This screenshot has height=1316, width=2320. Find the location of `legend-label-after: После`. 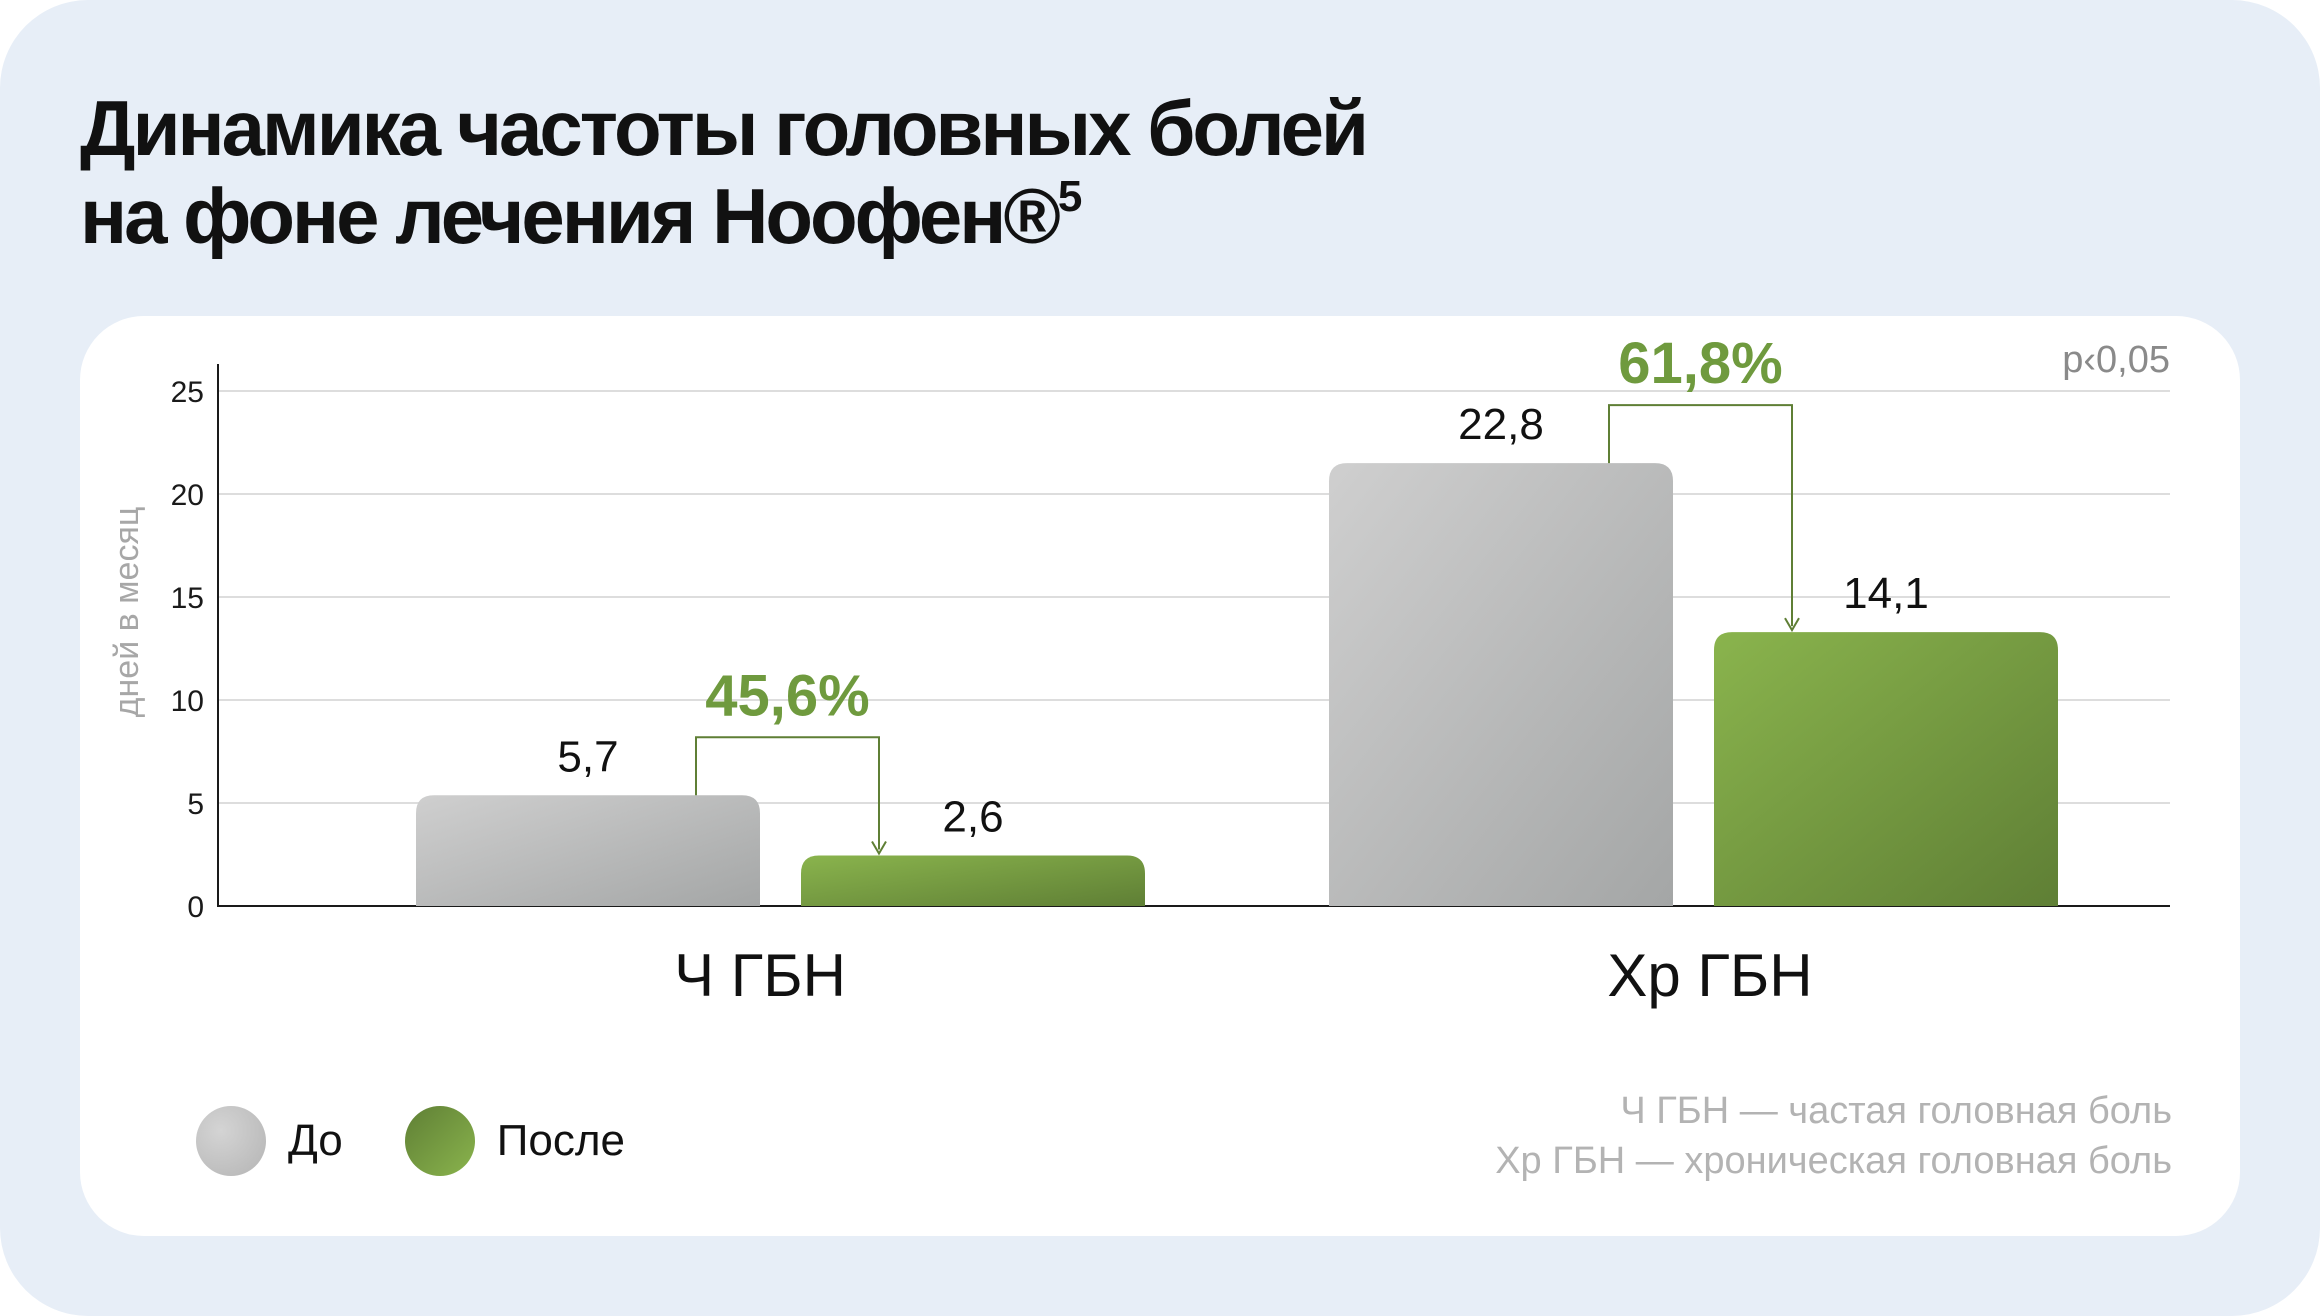

legend-label-after: После is located at coordinates (561, 1140).